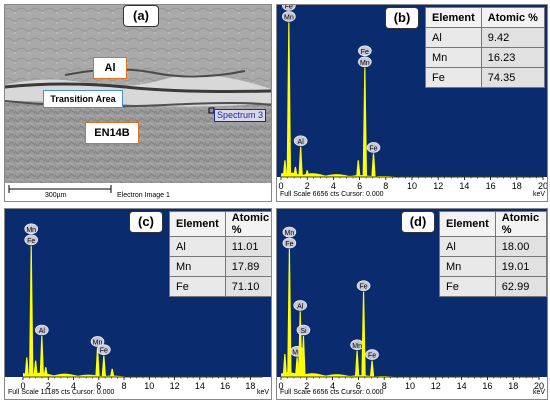  Describe the element at coordinates (485, 37) in the screenshot. I see `table-row: Al 9.42` at that location.